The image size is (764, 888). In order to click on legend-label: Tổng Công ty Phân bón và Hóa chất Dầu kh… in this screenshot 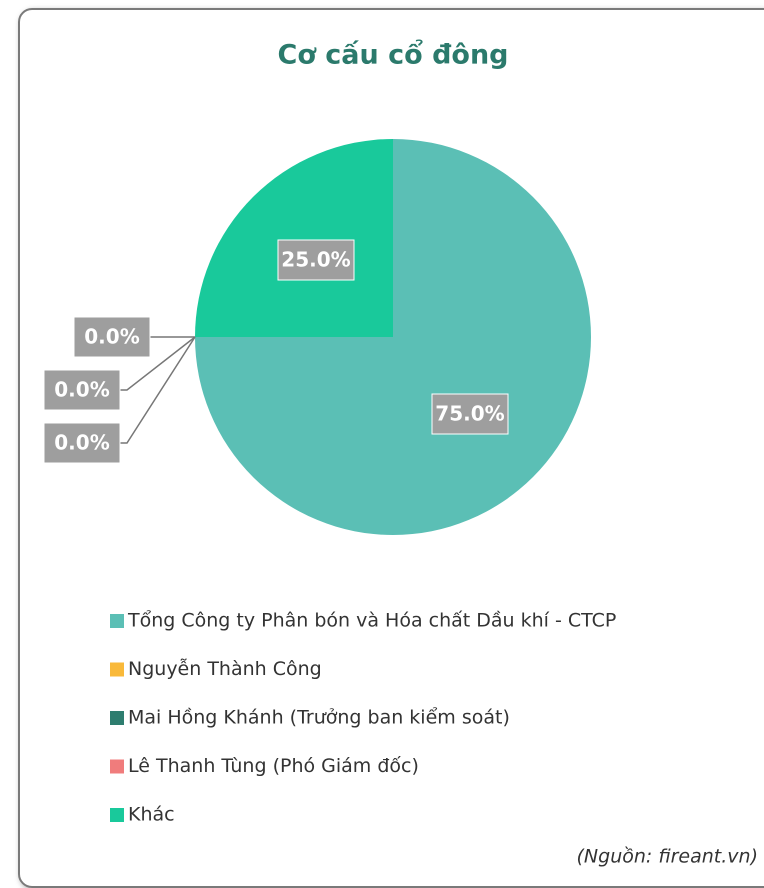, I will do `click(371, 621)`.